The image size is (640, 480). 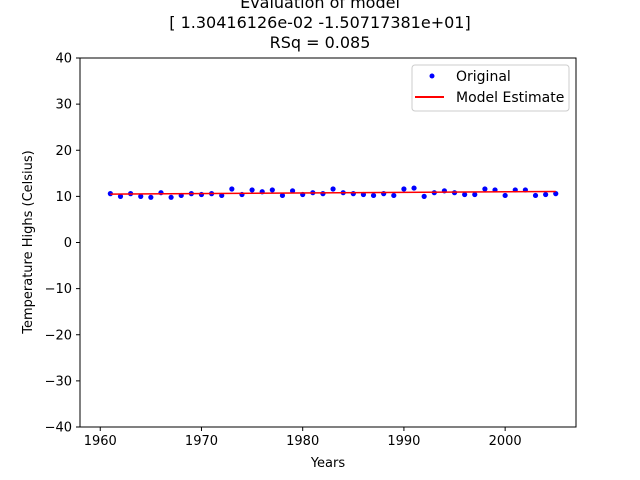 I want to click on y-tick-label: −40, so click(x=58, y=428).